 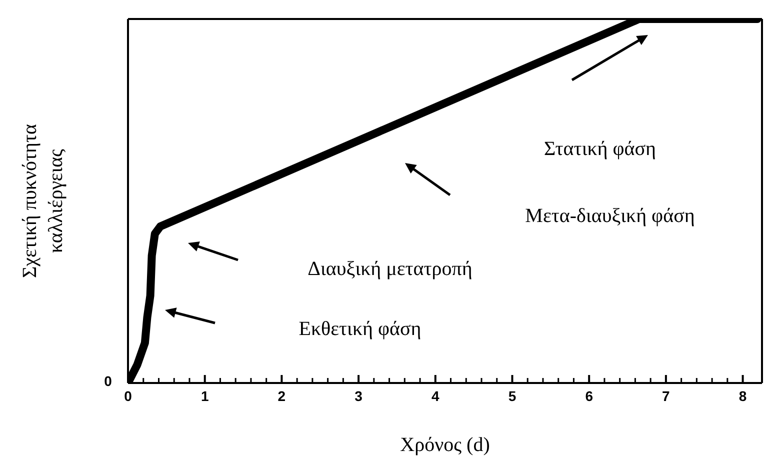 I want to click on x-tick-label: 3, so click(x=358, y=396).